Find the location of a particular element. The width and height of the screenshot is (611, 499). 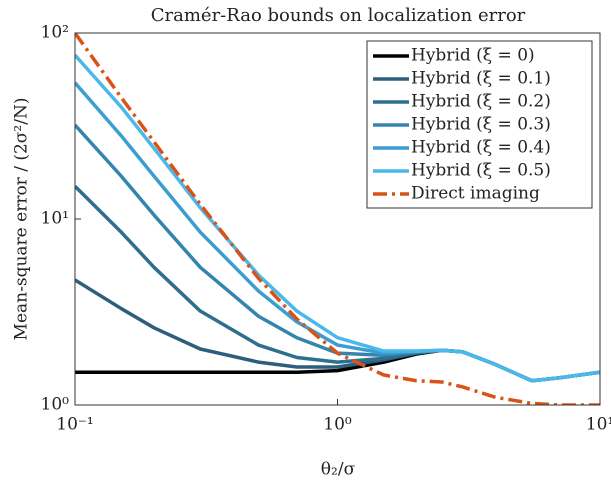

chart-title: Cramér-Rao bounds on localization error is located at coordinates (338, 15).